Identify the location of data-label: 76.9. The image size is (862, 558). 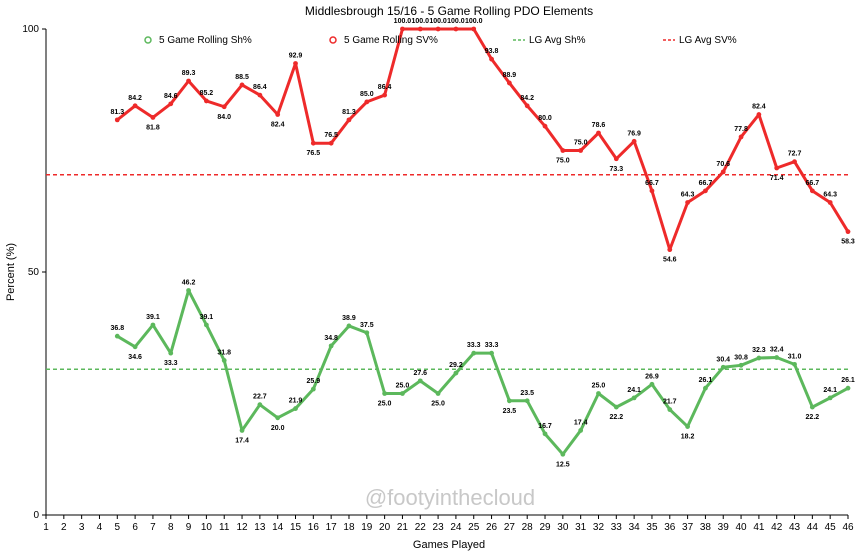
(634, 133).